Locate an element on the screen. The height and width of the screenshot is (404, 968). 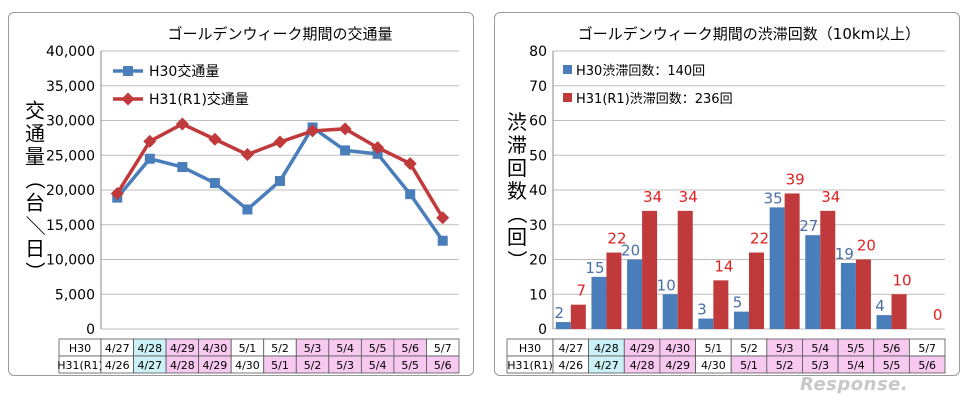
legend-label: H30渋滞回数：140回 is located at coordinates (640, 71).